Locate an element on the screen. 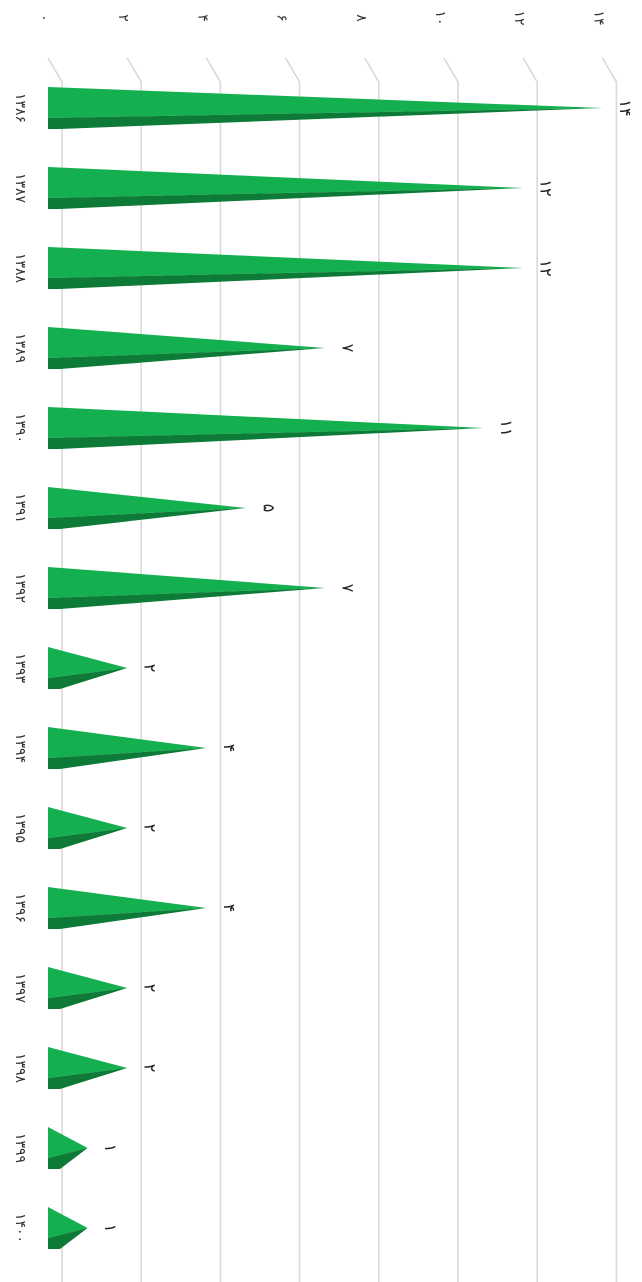 The width and height of the screenshot is (642, 1282). category-label: ۱۳۹۱ is located at coordinates (20, 508).